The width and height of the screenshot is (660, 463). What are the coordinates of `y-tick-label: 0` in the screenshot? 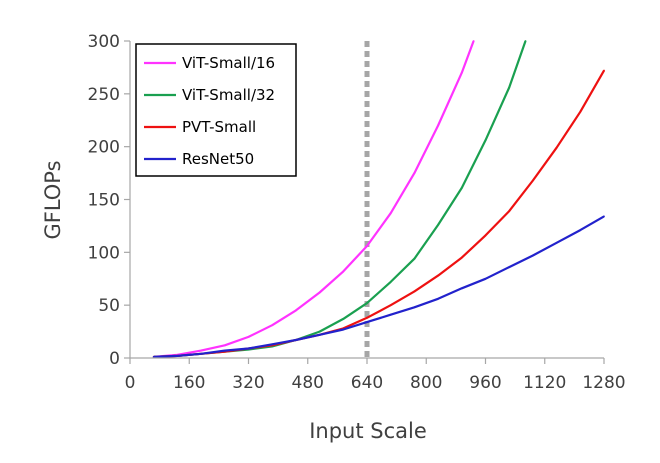 It's located at (114, 359).